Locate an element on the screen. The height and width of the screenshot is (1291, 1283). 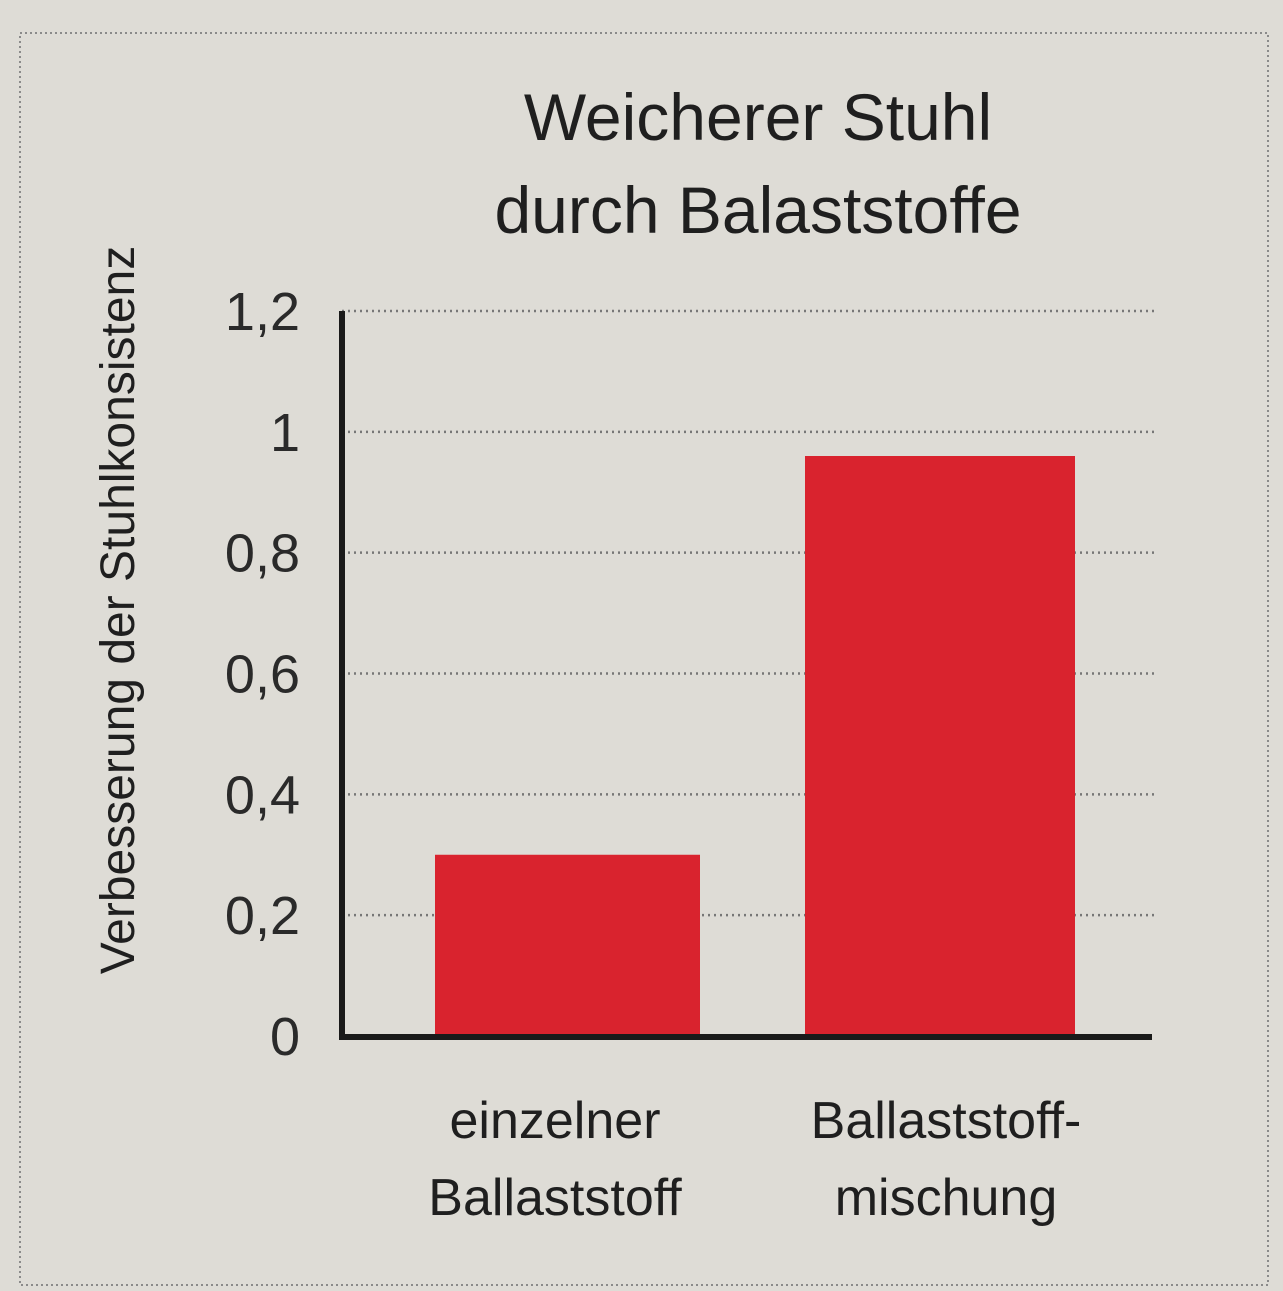
y-axis-title: Verbesserung der Stuhlkonsistenz is located at coordinates (118, 610).